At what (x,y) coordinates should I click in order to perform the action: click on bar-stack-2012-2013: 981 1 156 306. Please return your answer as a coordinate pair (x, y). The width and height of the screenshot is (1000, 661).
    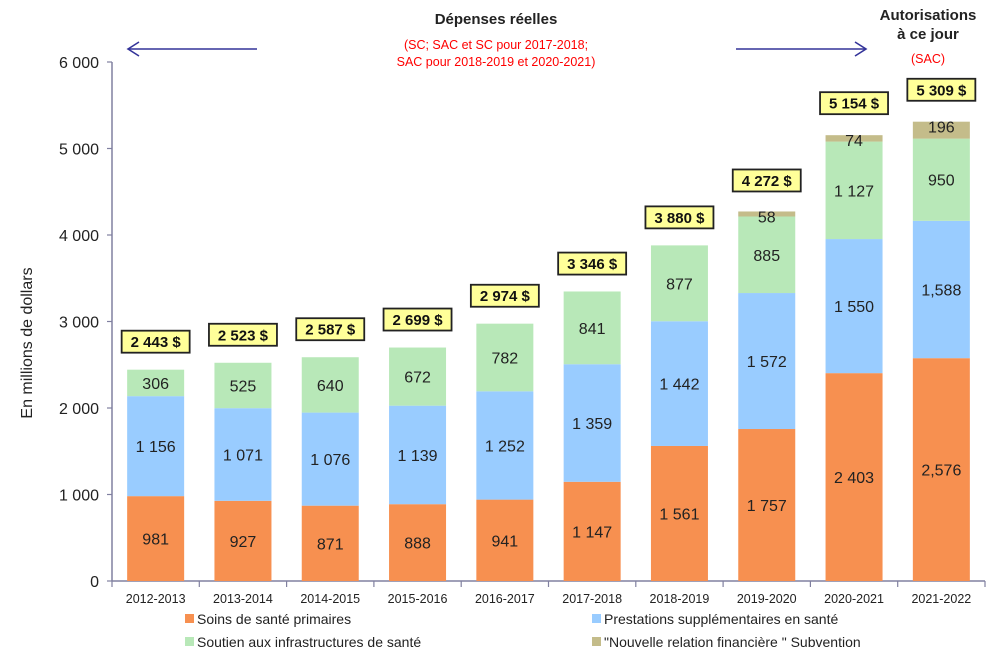
    Looking at the image, I should click on (156, 475).